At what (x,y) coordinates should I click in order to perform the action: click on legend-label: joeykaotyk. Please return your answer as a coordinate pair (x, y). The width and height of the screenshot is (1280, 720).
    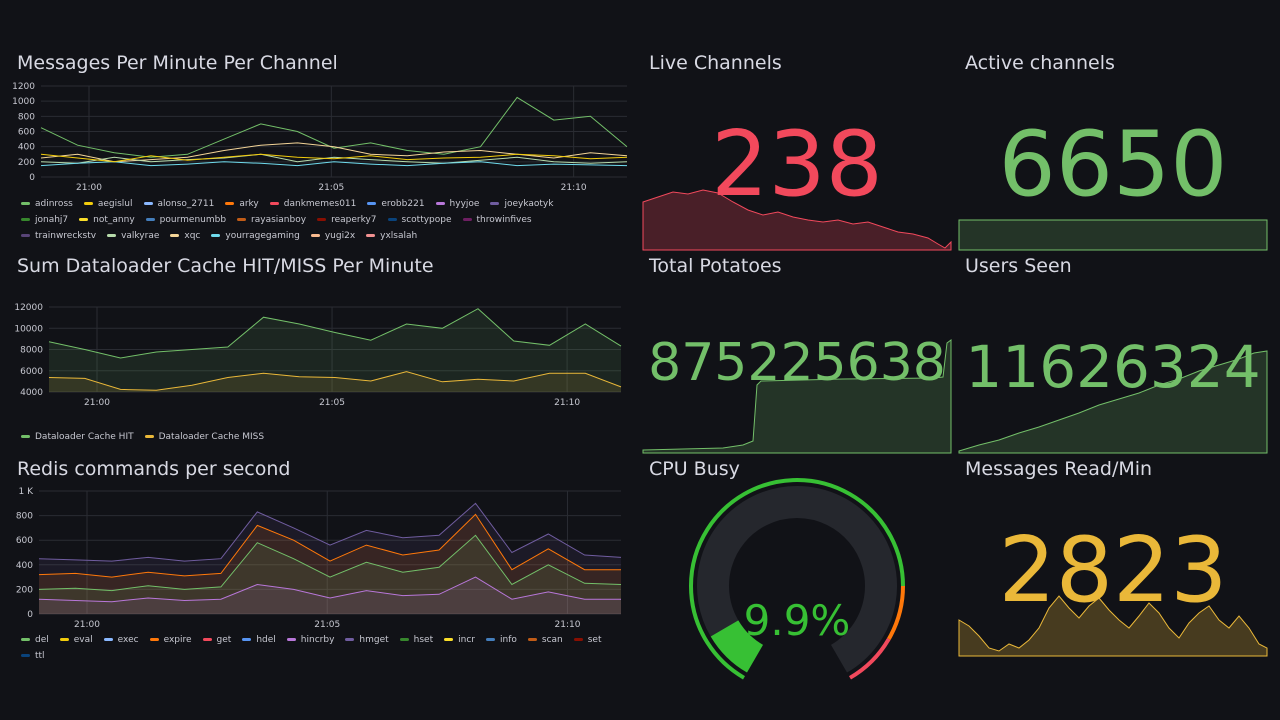
    Looking at the image, I should click on (529, 204).